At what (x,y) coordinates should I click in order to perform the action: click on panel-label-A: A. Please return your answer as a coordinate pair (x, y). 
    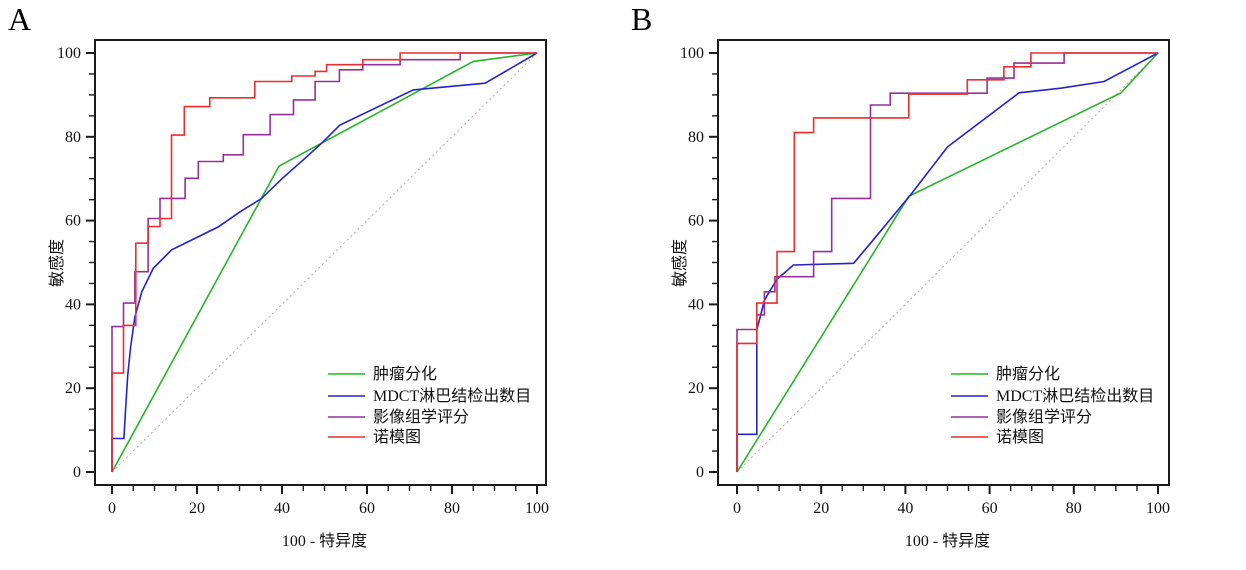
    Looking at the image, I should click on (20, 19).